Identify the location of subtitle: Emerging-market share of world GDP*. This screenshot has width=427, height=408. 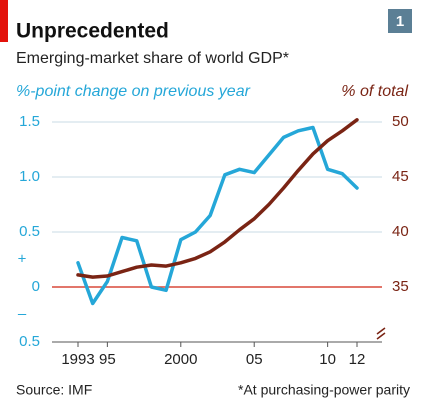
(152, 58).